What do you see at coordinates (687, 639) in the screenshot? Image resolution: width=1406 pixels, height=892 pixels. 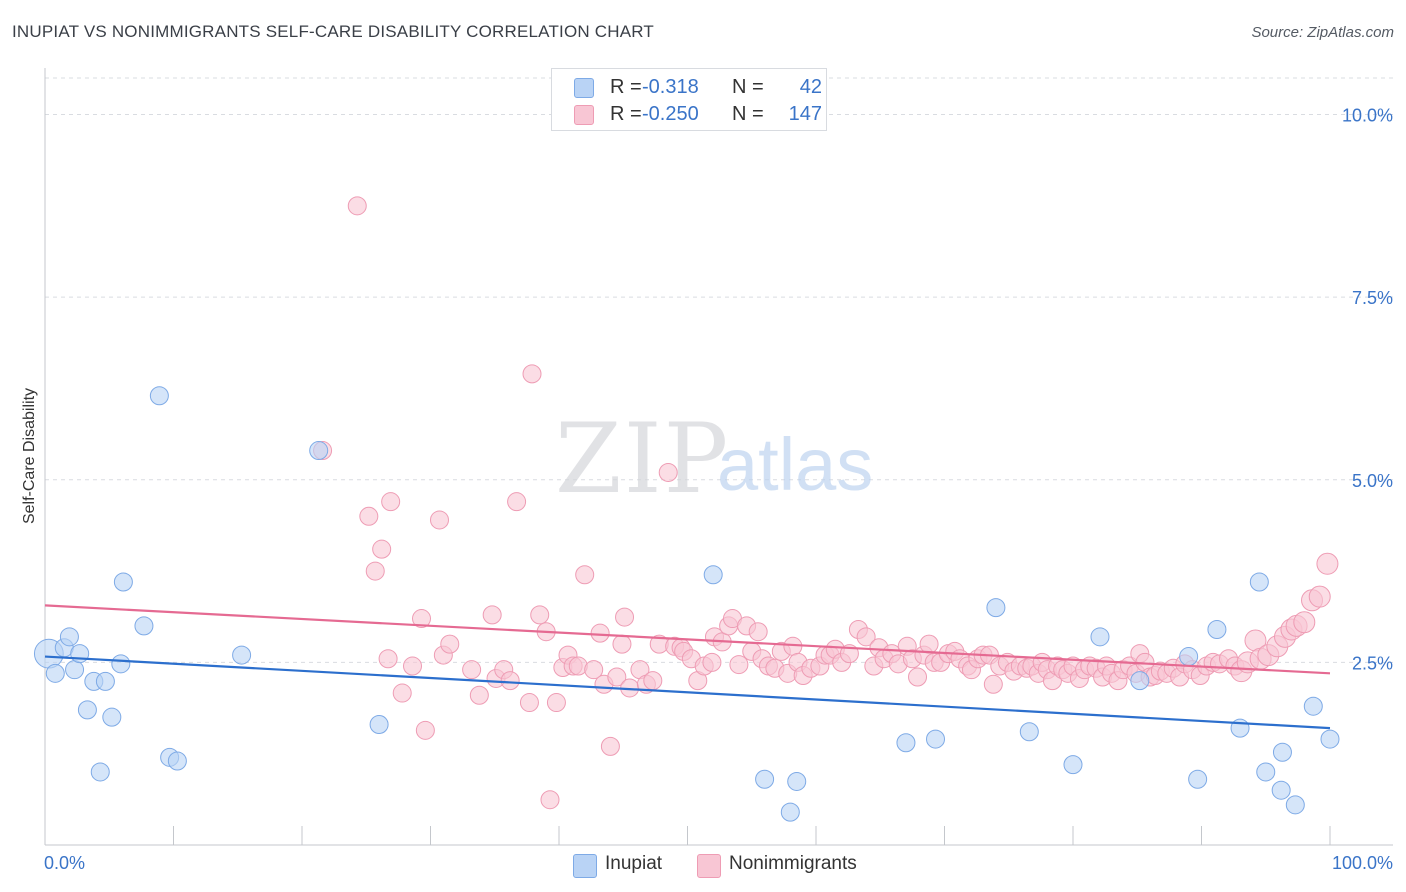 I see `nonimmigrants-trend-line` at bounding box center [687, 639].